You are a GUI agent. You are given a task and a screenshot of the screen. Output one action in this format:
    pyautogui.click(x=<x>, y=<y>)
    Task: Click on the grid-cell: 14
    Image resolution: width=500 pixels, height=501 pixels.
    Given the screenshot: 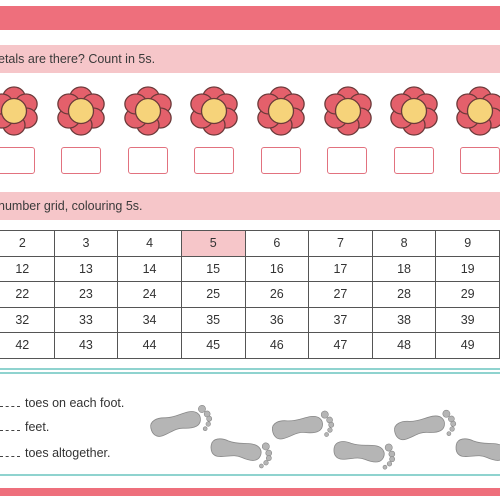 What is the action you would take?
    pyautogui.click(x=149, y=268)
    